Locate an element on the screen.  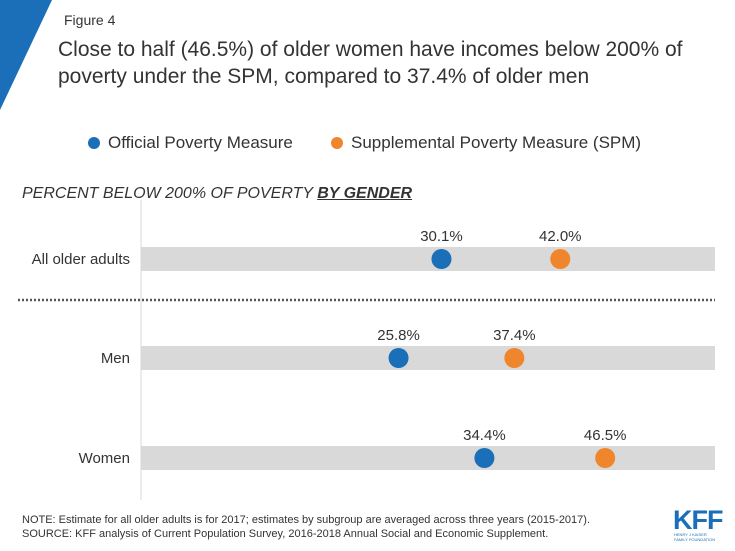
corner-accent is located at coordinates (26, 55).